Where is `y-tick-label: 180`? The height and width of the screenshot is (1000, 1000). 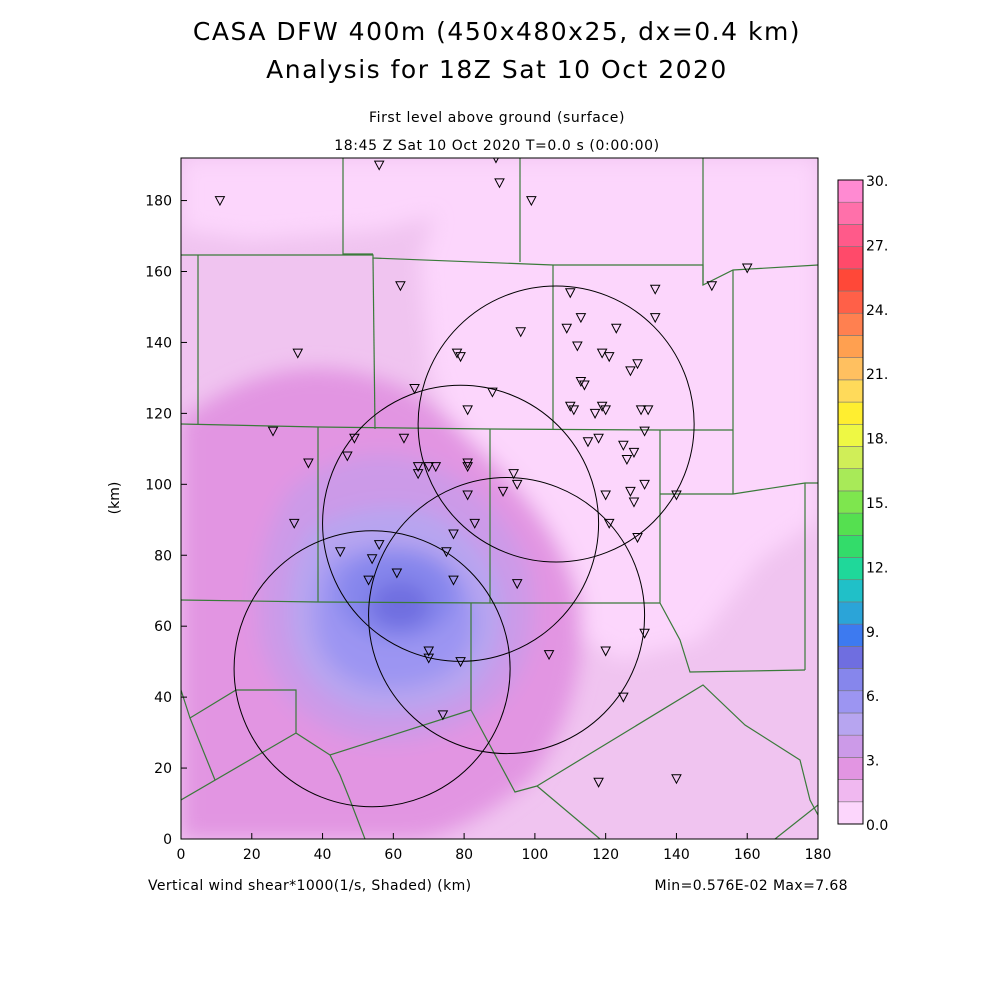
y-tick-label: 180 is located at coordinates (158, 202).